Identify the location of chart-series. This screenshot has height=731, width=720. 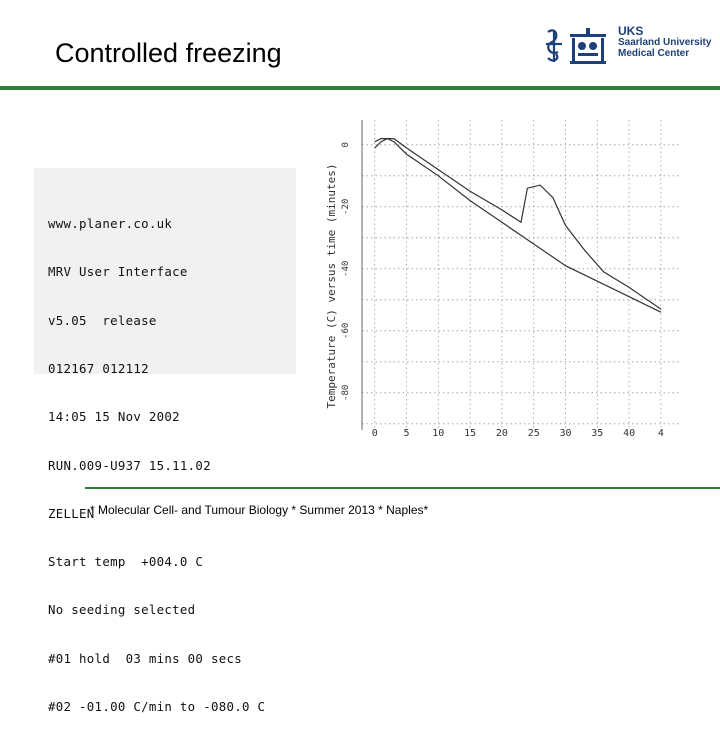
(518, 225).